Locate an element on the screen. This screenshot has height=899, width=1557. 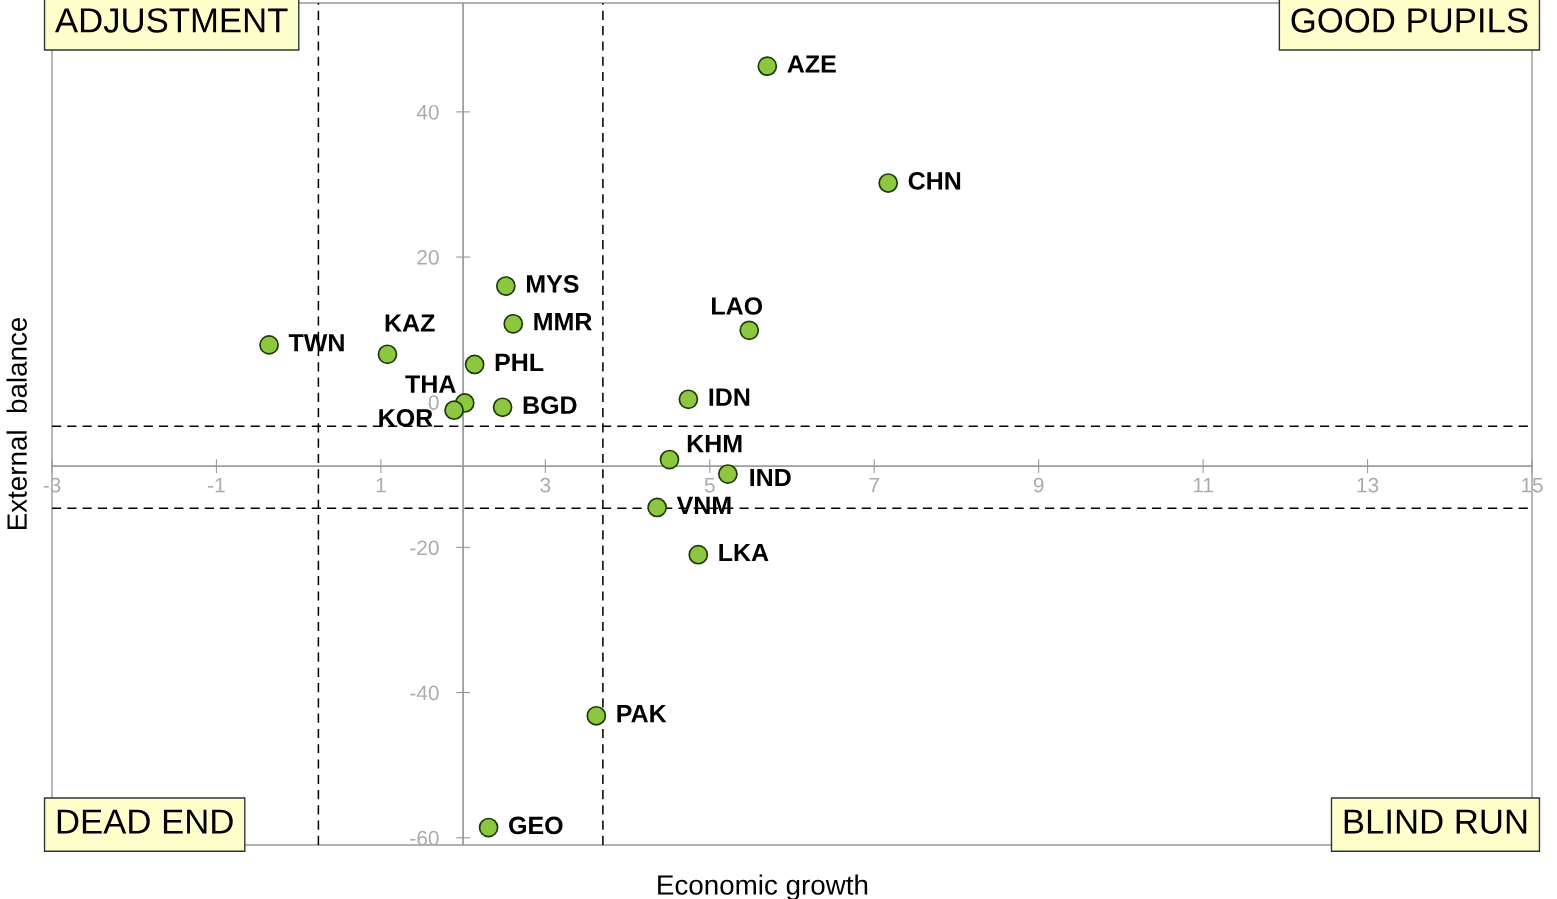
y-tick-label: -60 is located at coordinates (424, 838).